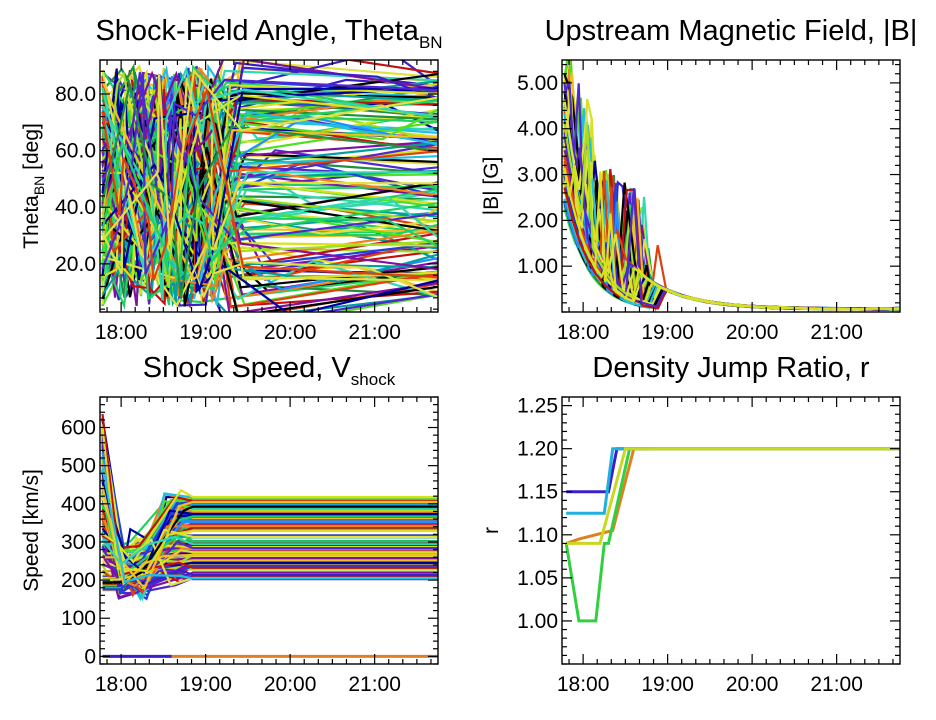 The height and width of the screenshot is (720, 936). What do you see at coordinates (78, 466) in the screenshot?
I see `y-tick-label: 500` at bounding box center [78, 466].